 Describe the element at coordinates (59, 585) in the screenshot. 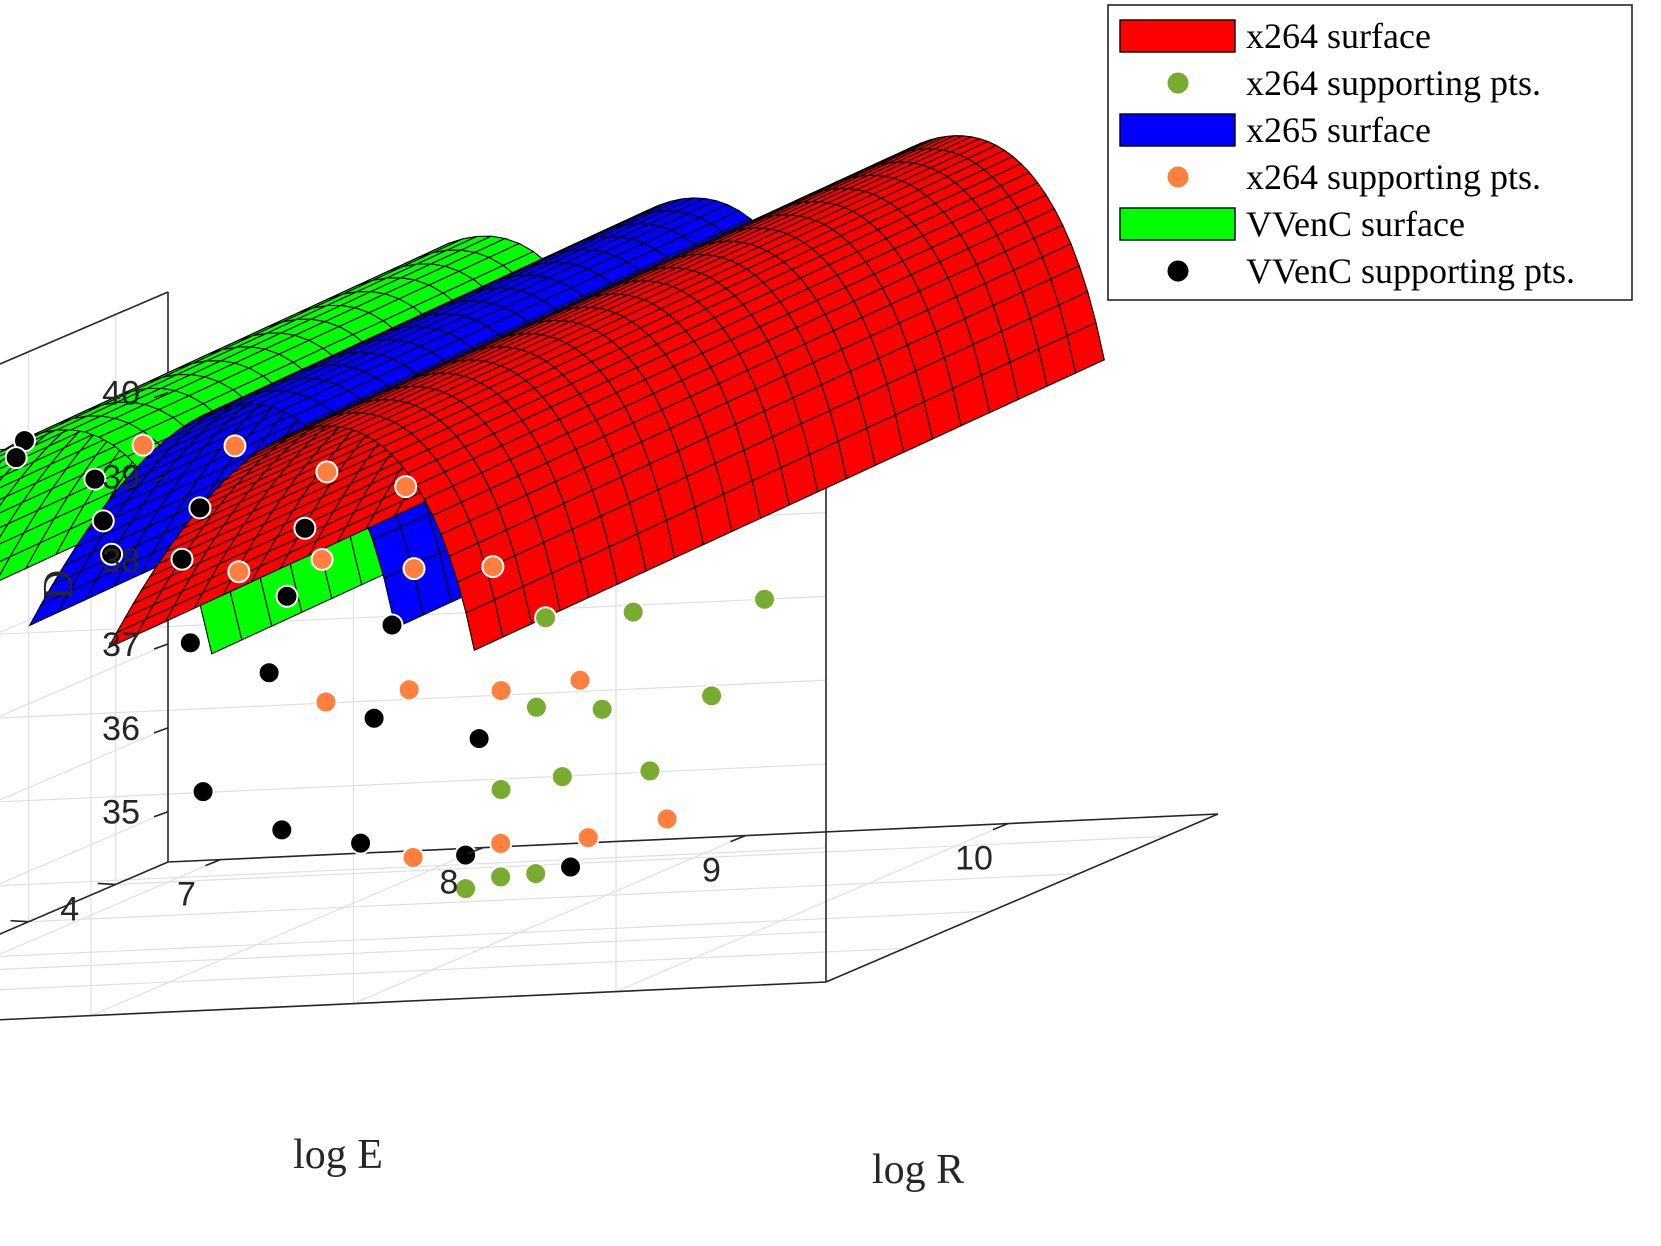

I see `z-axis-label: D` at that location.